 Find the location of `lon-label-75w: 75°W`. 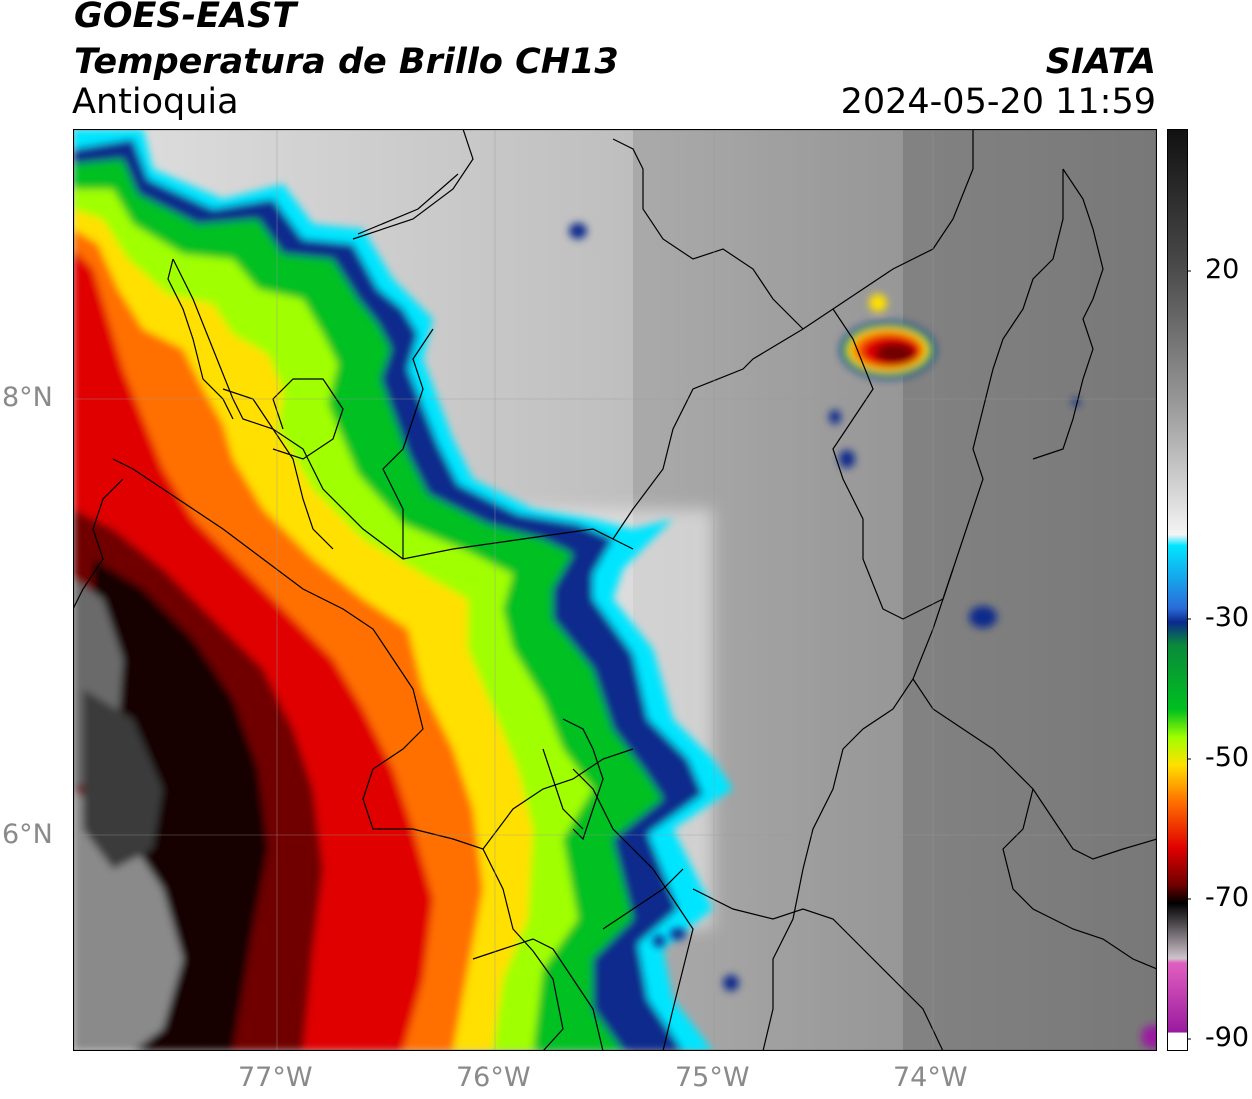

lon-label-75w: 75°W is located at coordinates (712, 1077).